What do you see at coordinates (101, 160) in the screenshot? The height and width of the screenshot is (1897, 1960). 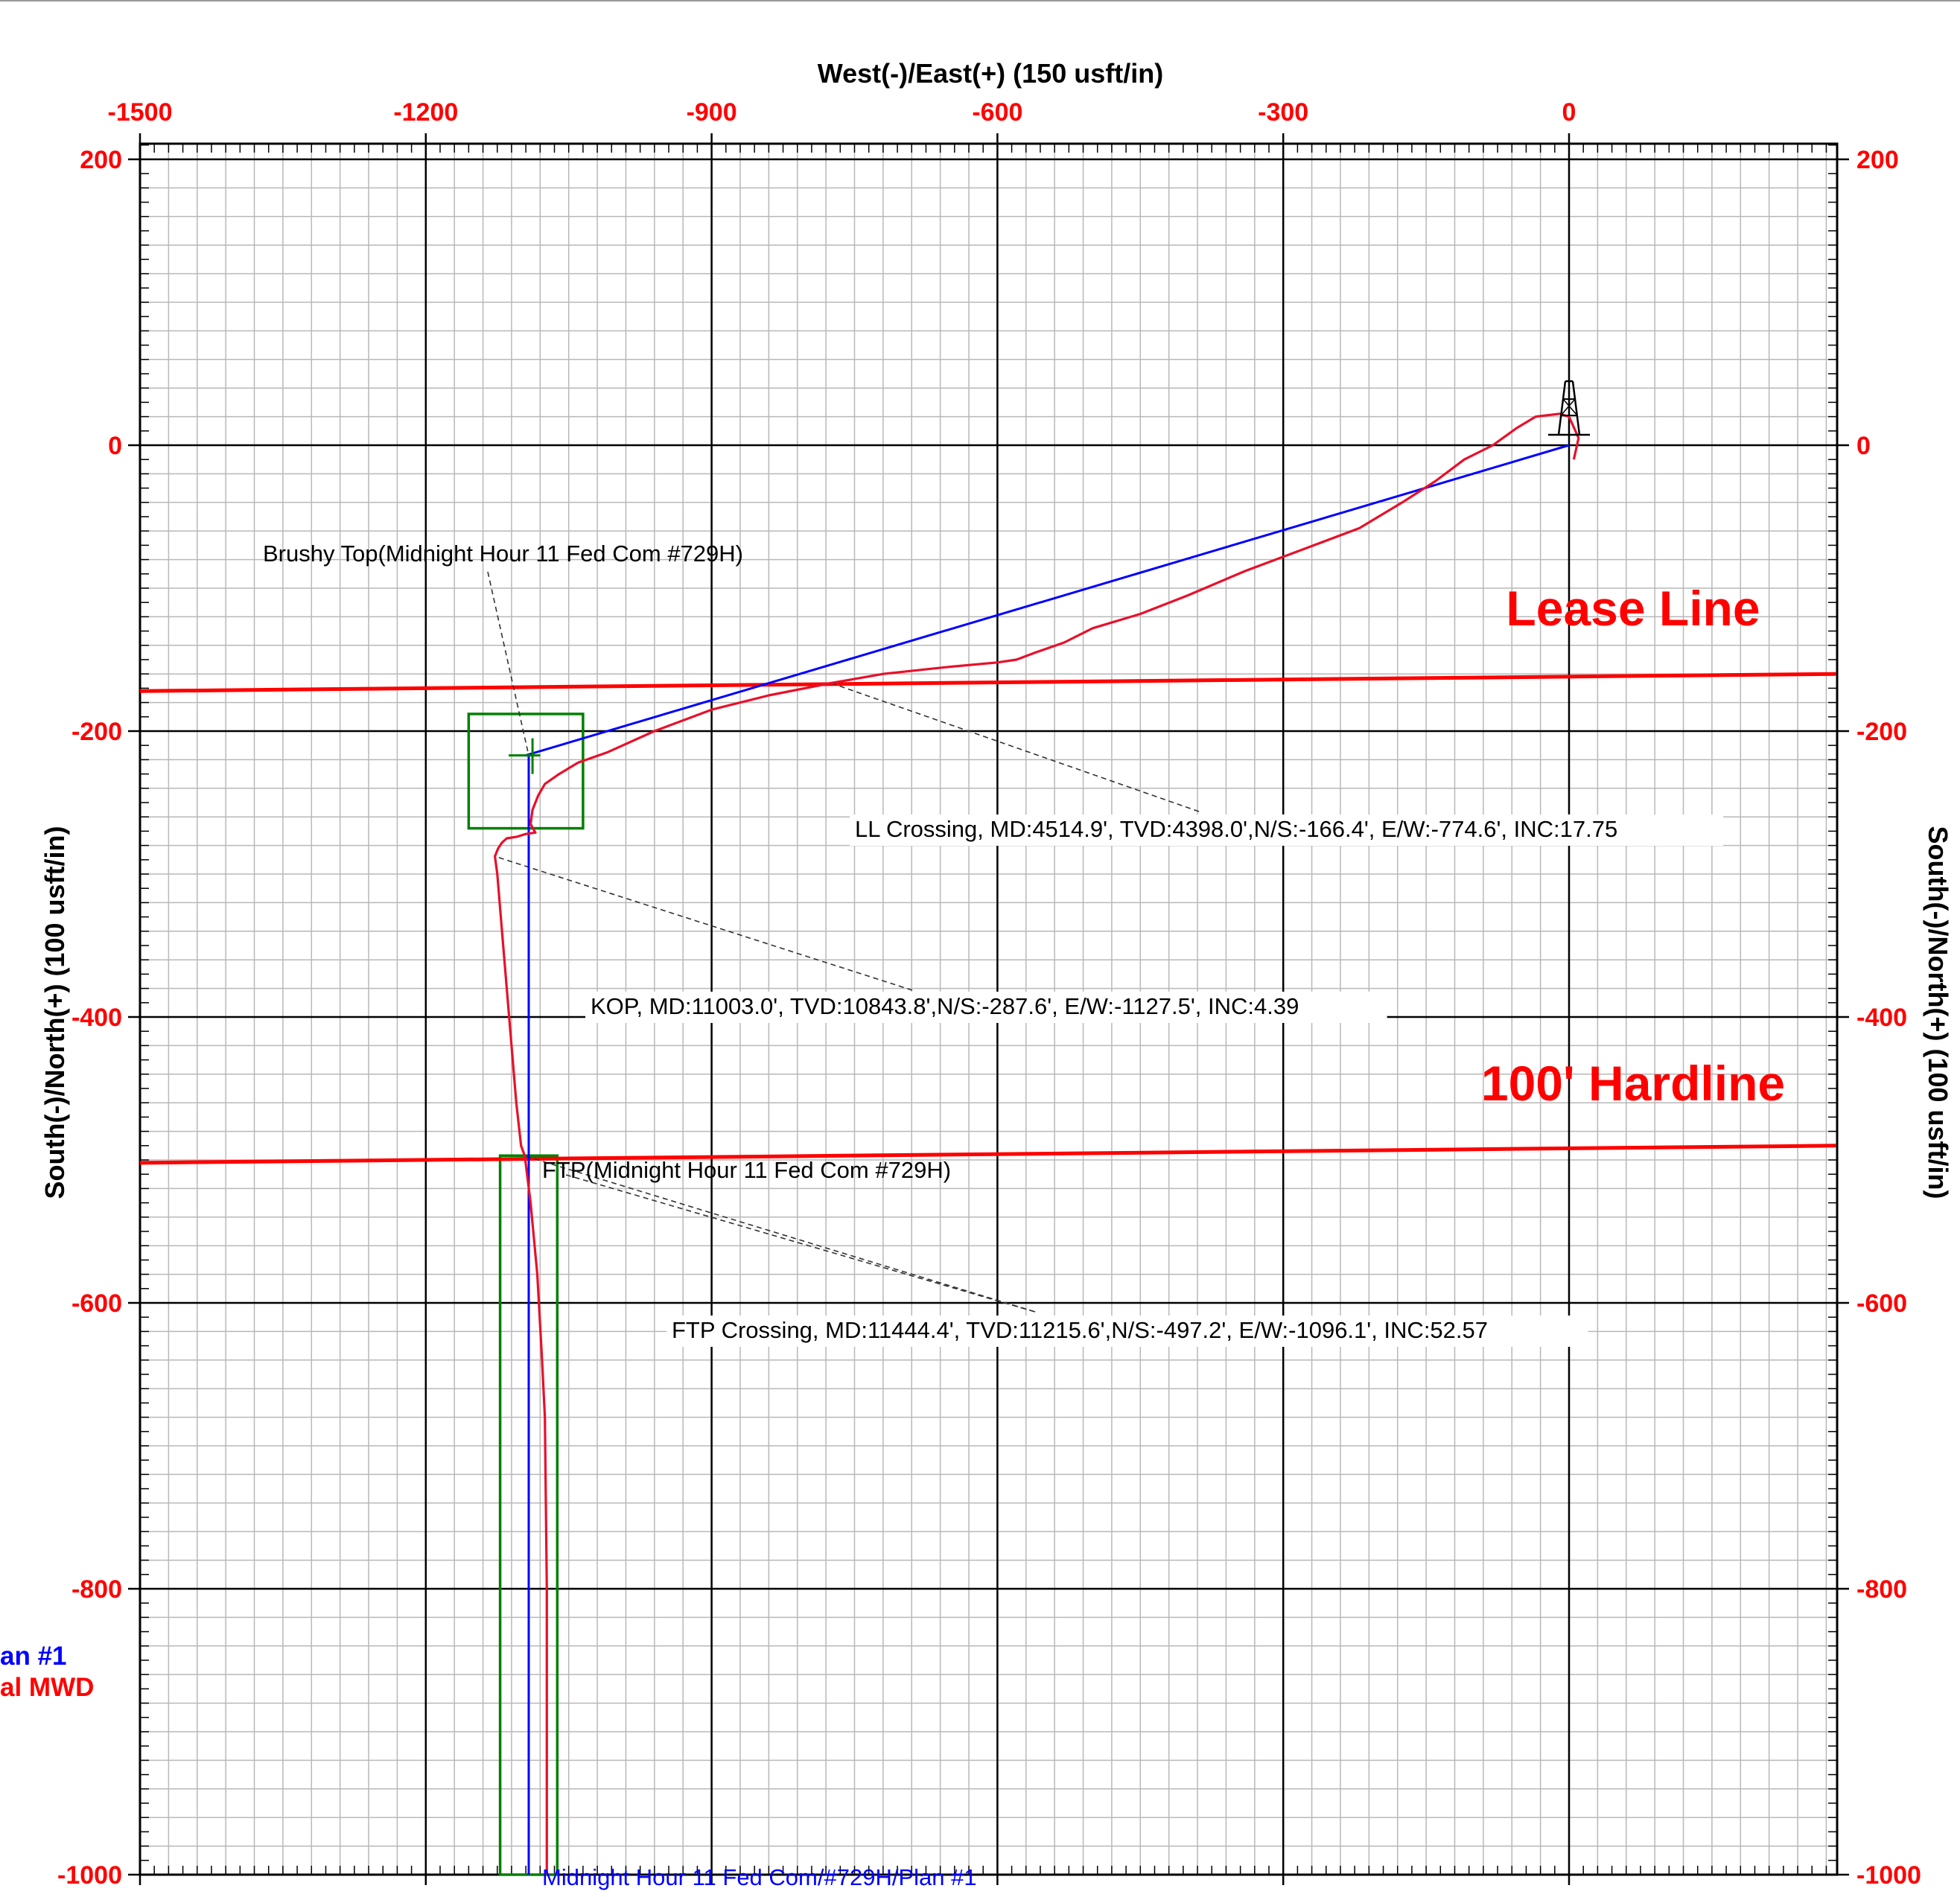 I see `y-tick-label-left: 200` at bounding box center [101, 160].